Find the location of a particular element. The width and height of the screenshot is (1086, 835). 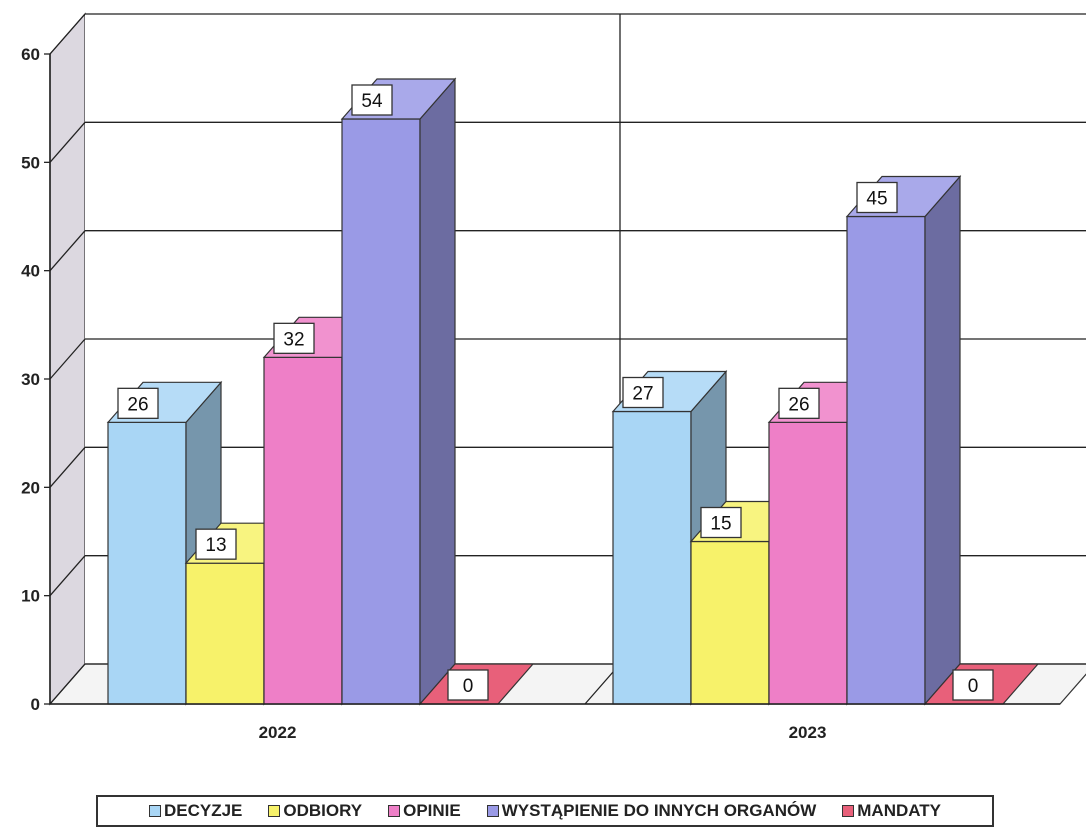

data-label-opinie-2023: 26 is located at coordinates (798, 404).